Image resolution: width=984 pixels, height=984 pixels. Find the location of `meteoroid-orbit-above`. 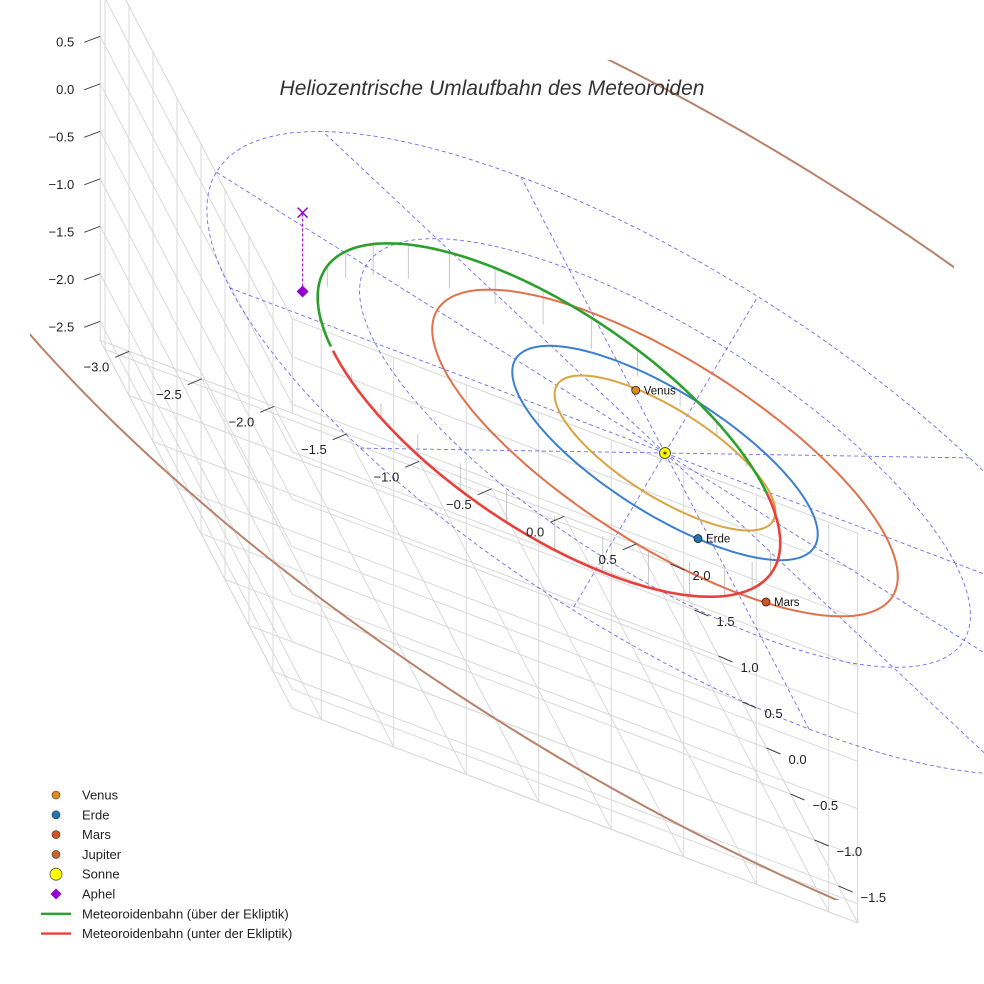

meteoroid-orbit-above is located at coordinates (542, 368).